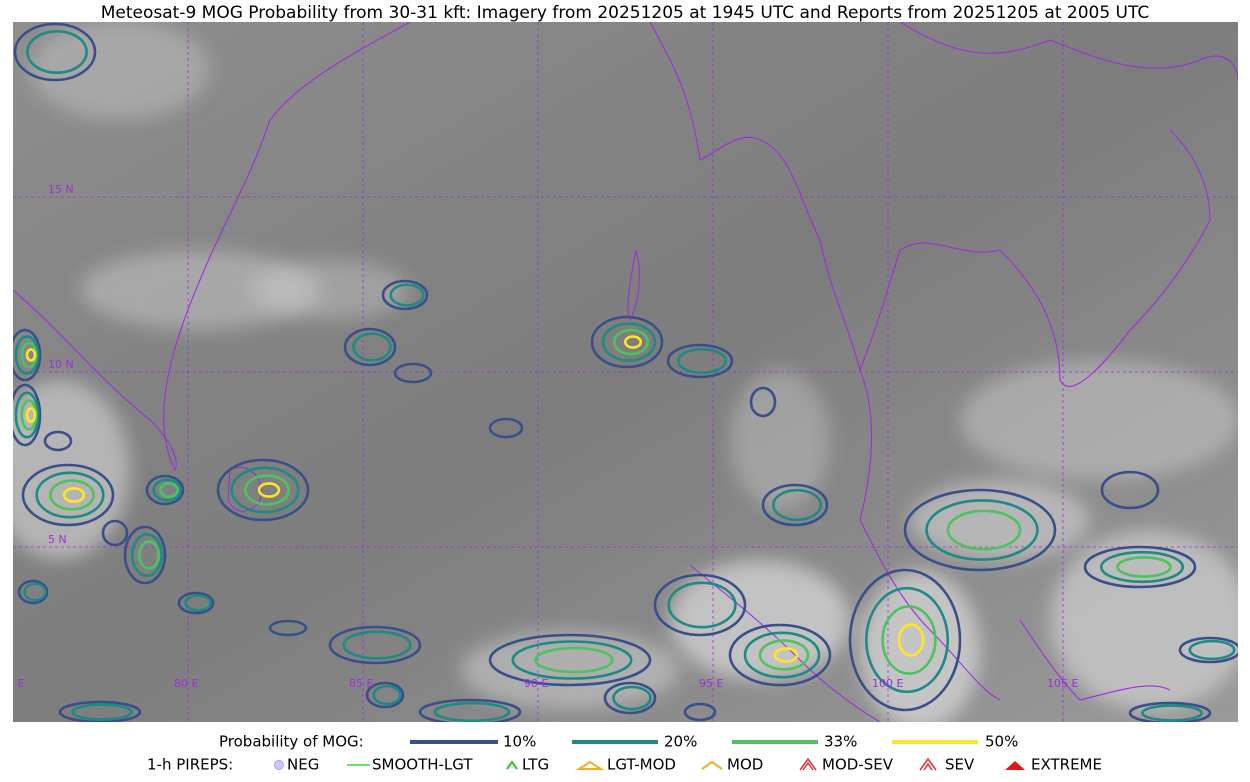  I want to click on lon-label: 75 E, so click(12, 683).